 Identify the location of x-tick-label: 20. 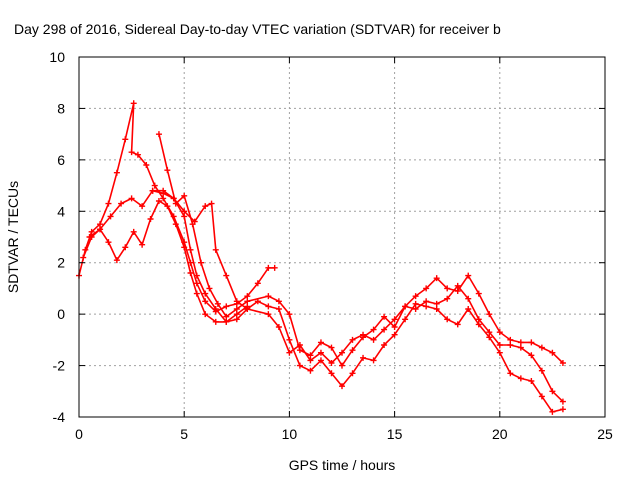
(500, 434).